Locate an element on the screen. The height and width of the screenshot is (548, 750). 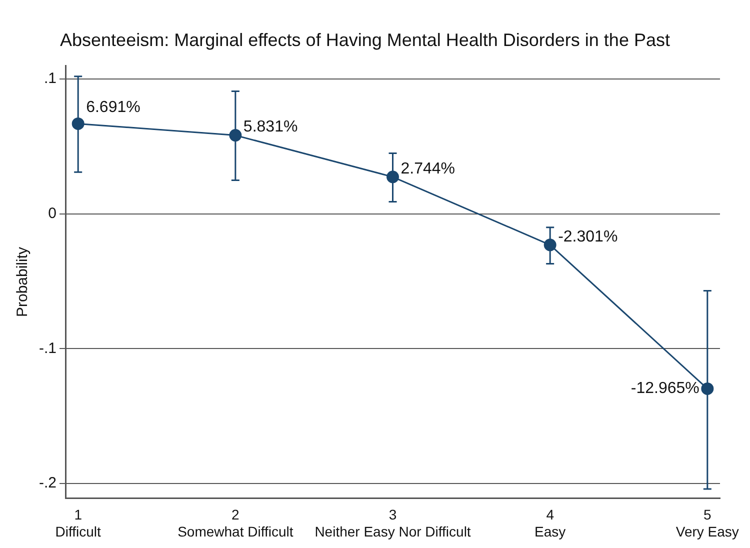
y-axis-title: Probability is located at coordinates (23, 282).